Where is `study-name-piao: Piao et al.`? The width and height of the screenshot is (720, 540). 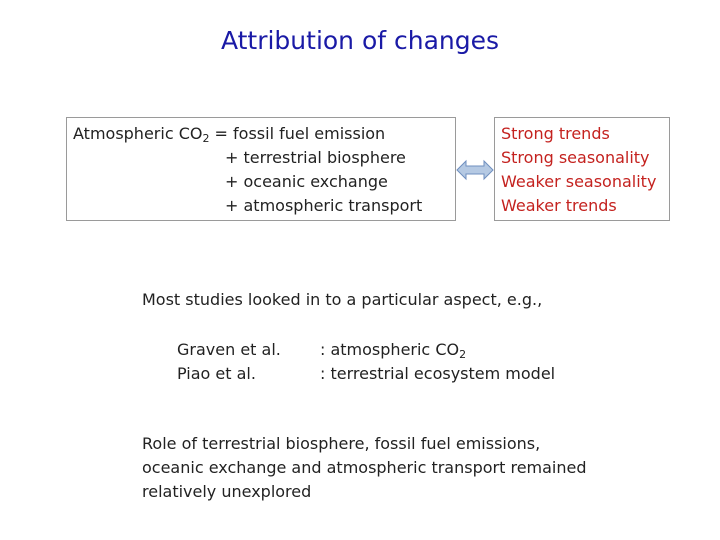
study-name-piao: Piao et al. is located at coordinates (216, 373).